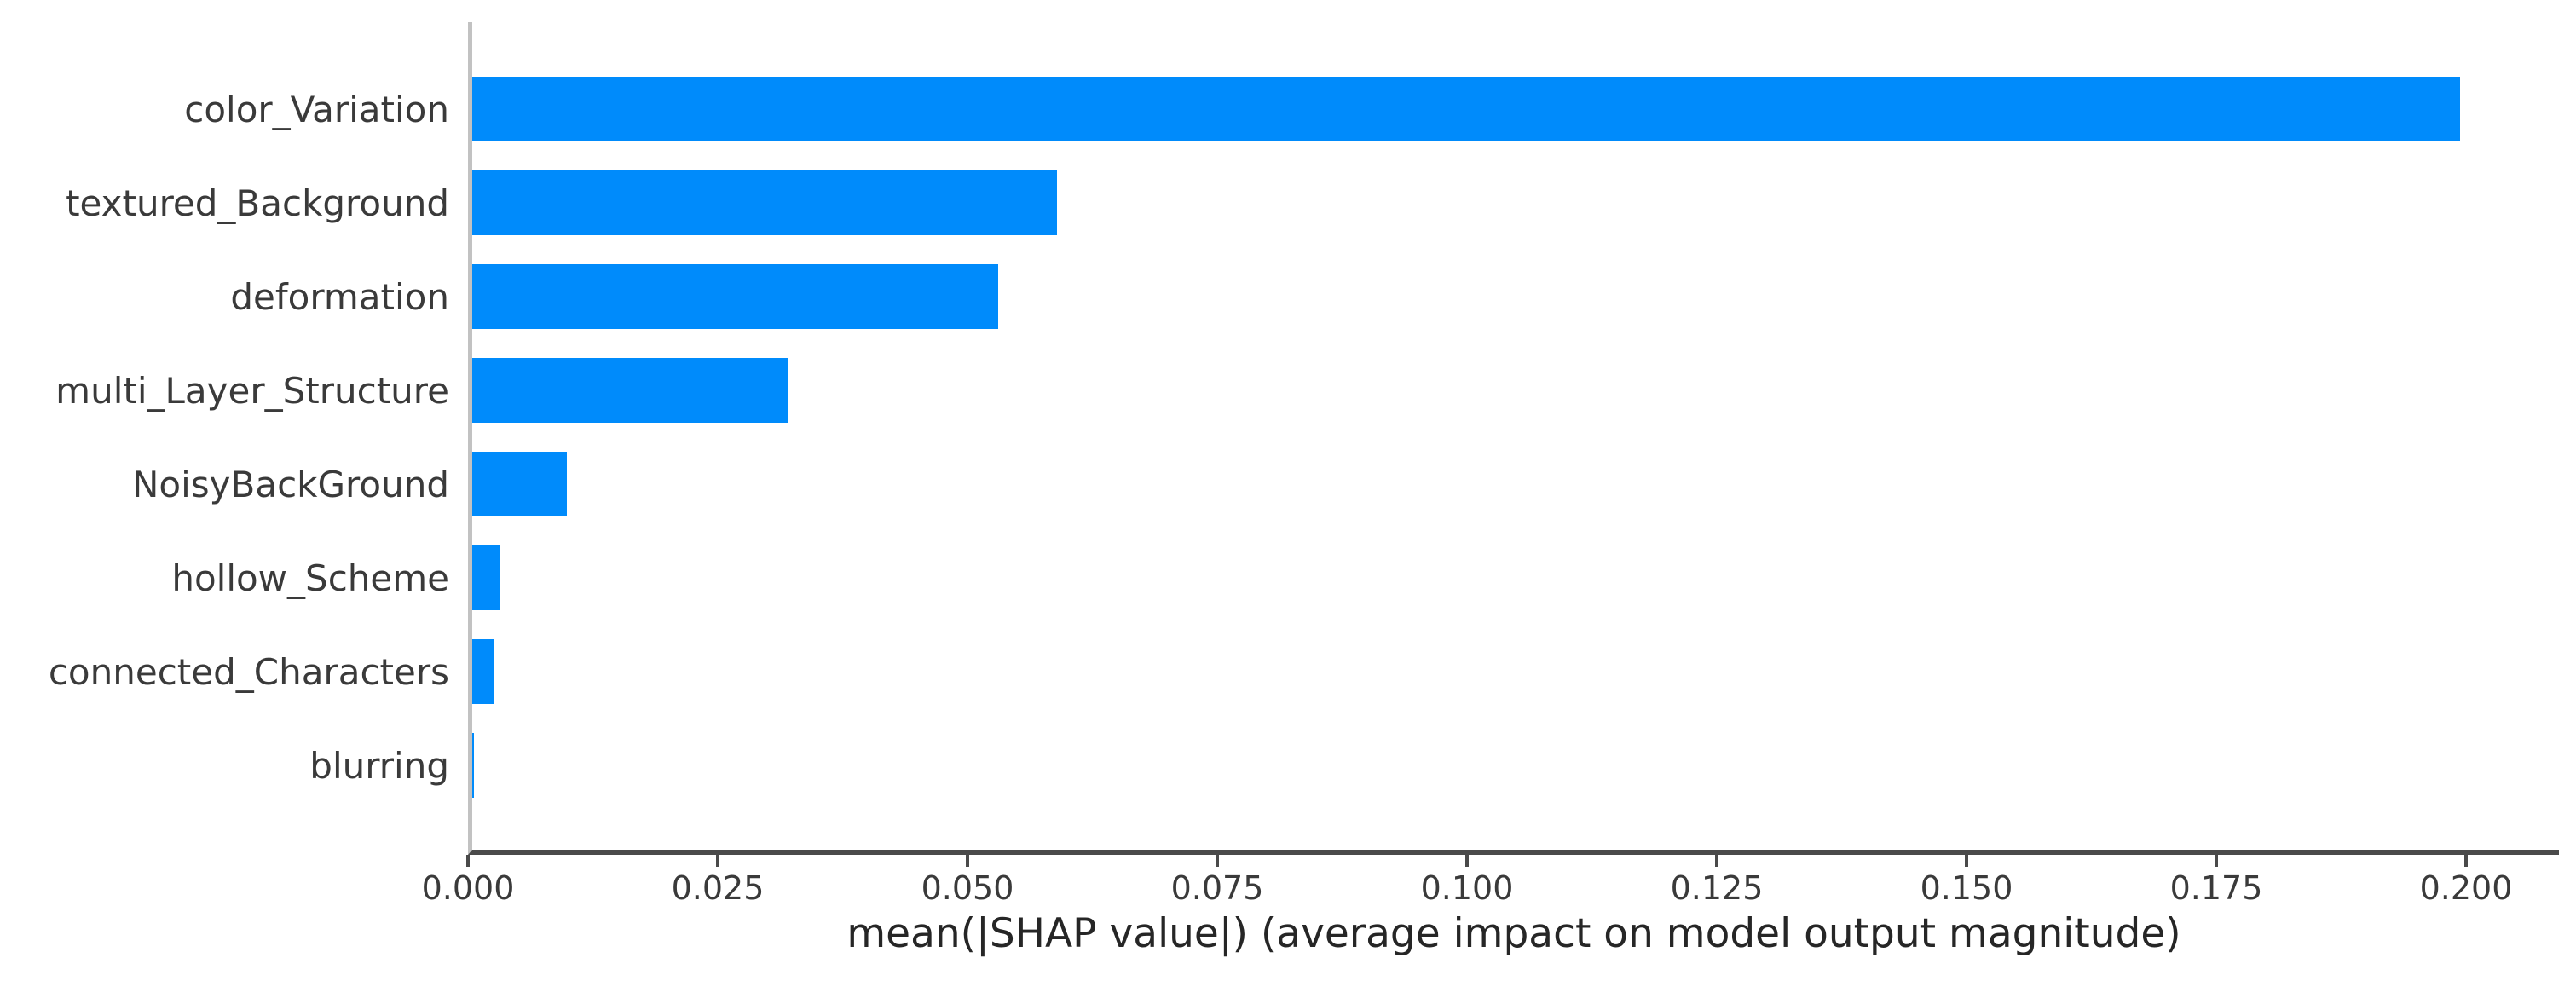 The height and width of the screenshot is (981, 2576). Describe the element at coordinates (257, 203) in the screenshot. I see `y-tick-label: textured_Background` at that location.